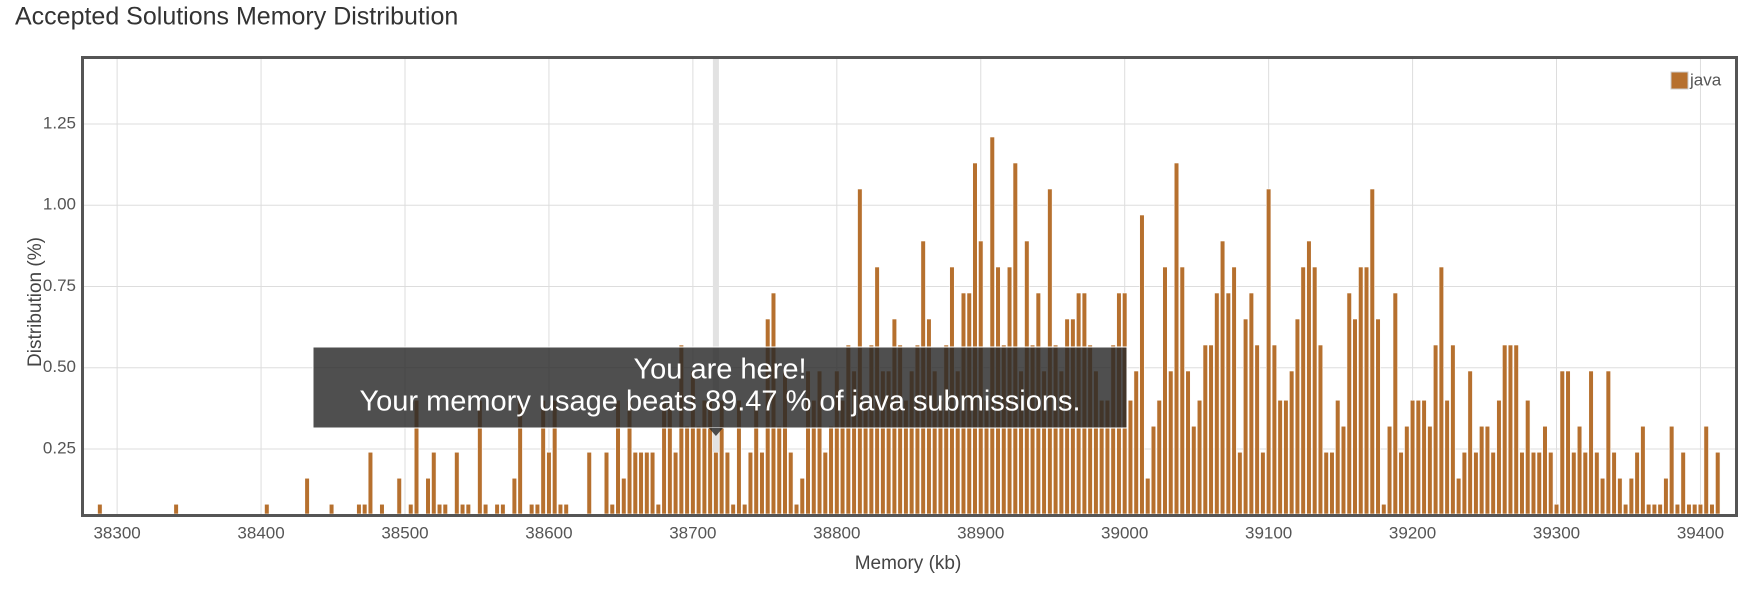 The image size is (1758, 607). What do you see at coordinates (1705, 79) in the screenshot?
I see `legend-label: java` at bounding box center [1705, 79].